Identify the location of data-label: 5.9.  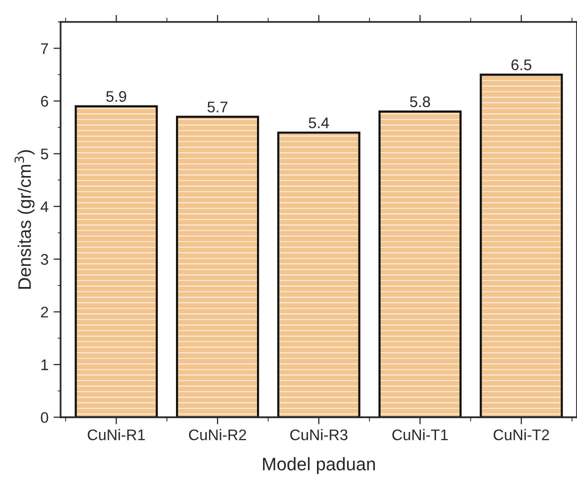
(116, 96).